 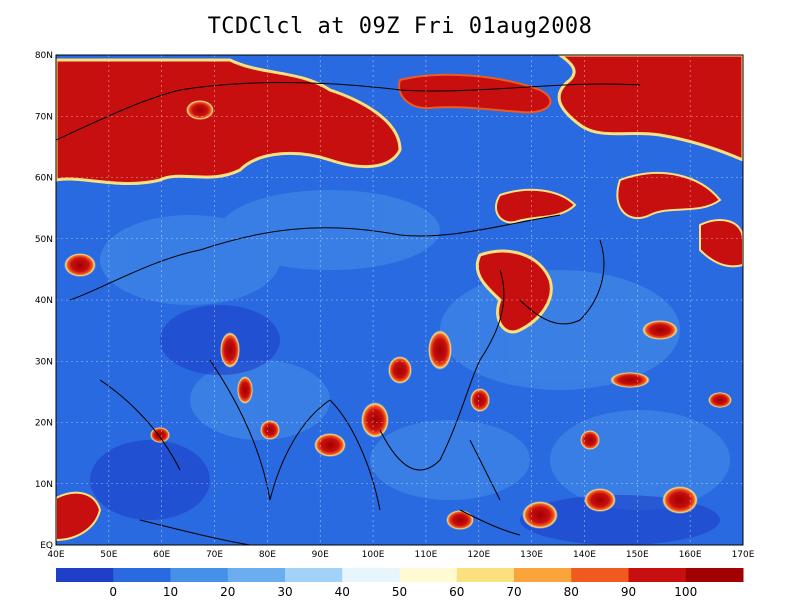 I want to click on lat-label: 80N, so click(x=44, y=56).